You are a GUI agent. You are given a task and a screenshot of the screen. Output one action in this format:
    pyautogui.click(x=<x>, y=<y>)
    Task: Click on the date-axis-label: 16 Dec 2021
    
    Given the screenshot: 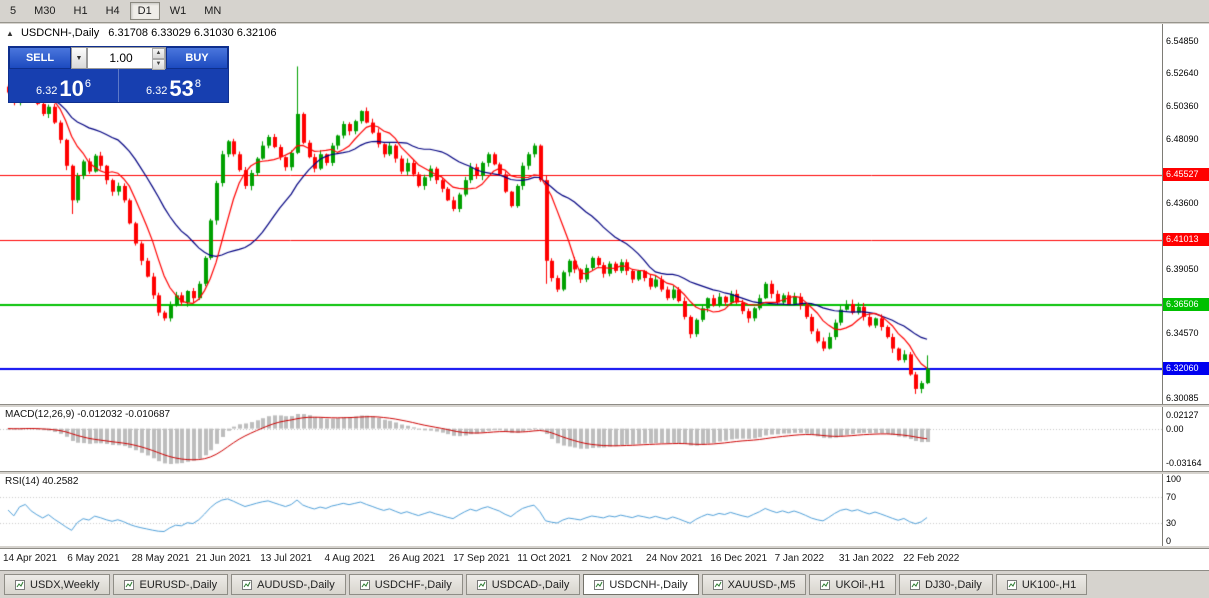 What is the action you would take?
    pyautogui.click(x=739, y=558)
    